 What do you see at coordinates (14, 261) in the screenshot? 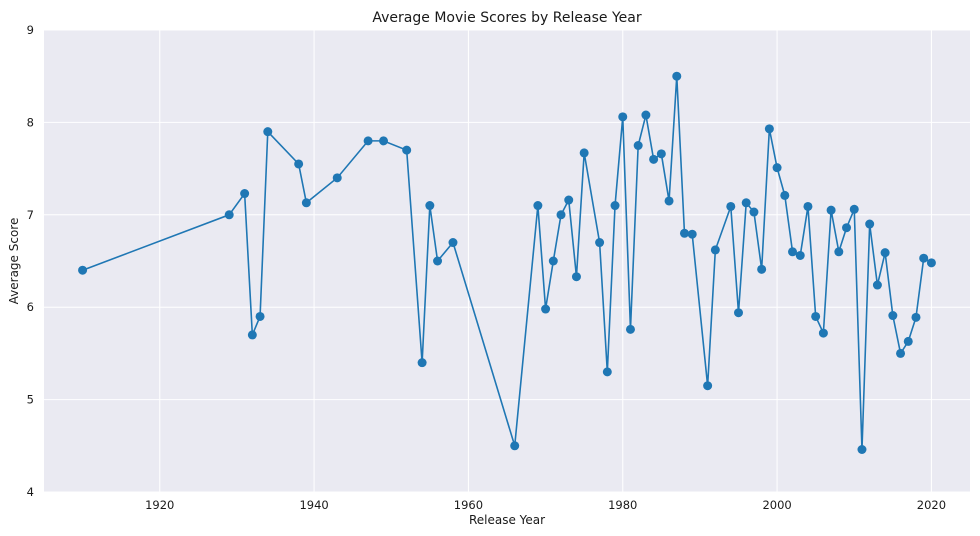
I see `y-axis-label: Average Score` at bounding box center [14, 261].